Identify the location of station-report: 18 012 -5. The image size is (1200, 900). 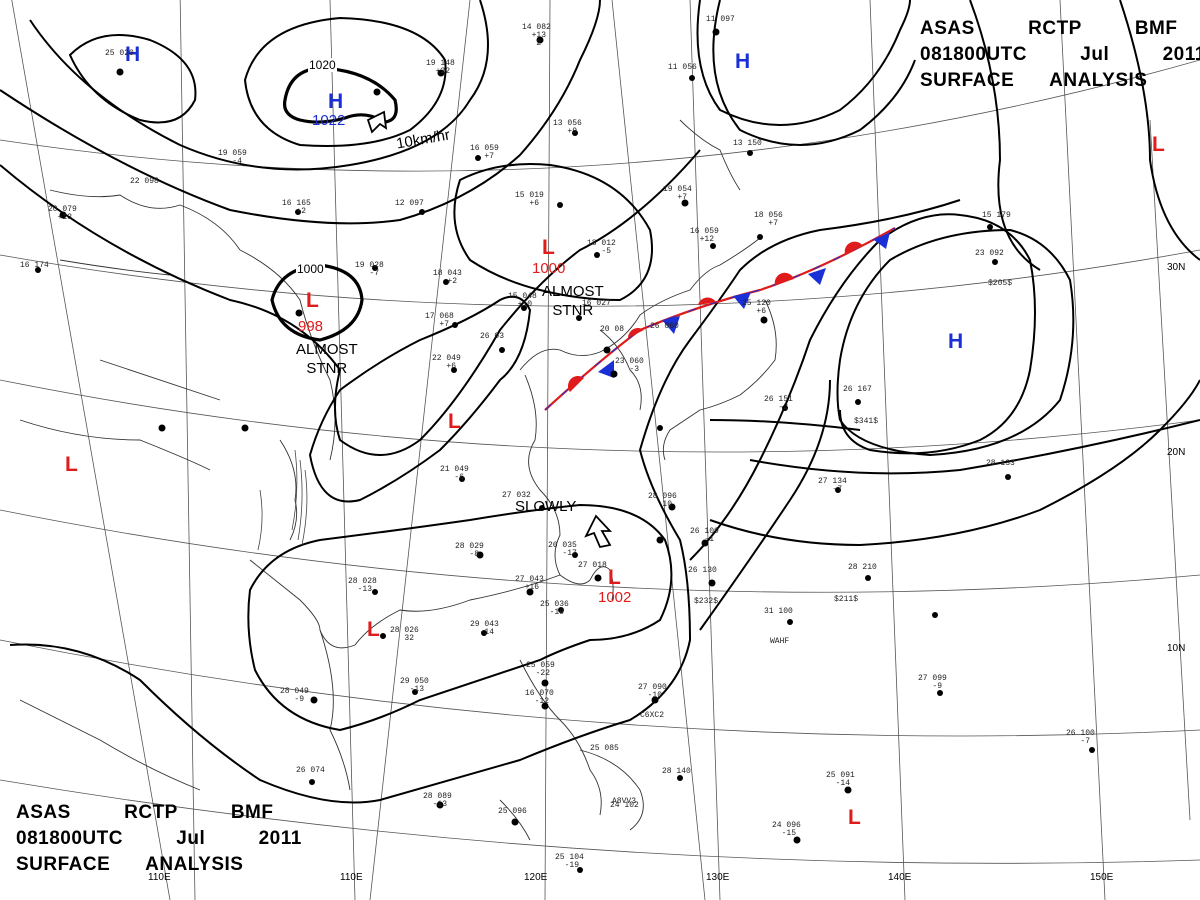
(601, 247).